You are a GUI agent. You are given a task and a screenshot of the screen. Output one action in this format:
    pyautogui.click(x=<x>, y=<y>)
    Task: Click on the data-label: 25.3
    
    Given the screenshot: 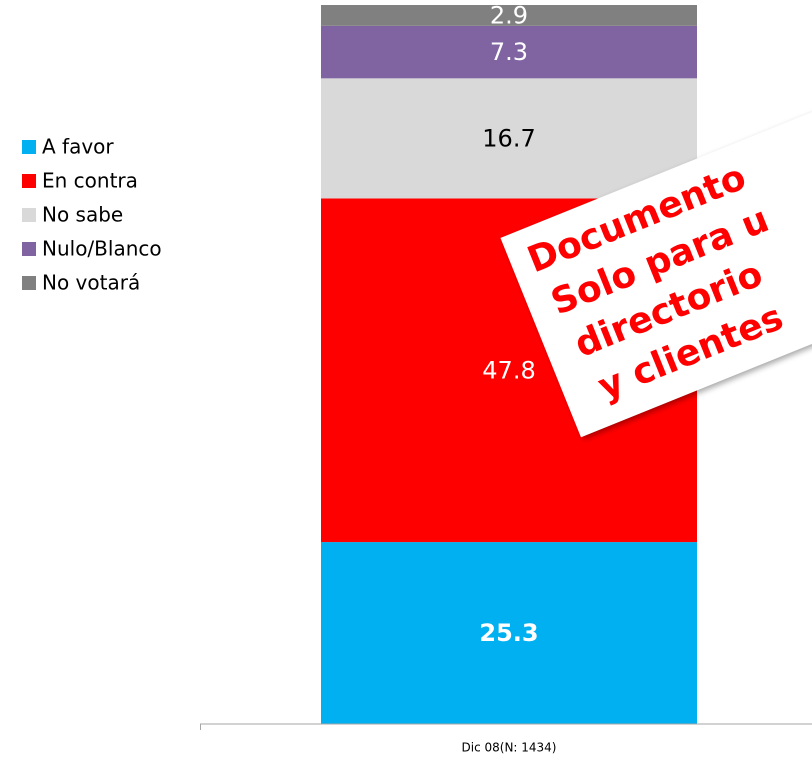 What is the action you would take?
    pyautogui.click(x=508, y=633)
    